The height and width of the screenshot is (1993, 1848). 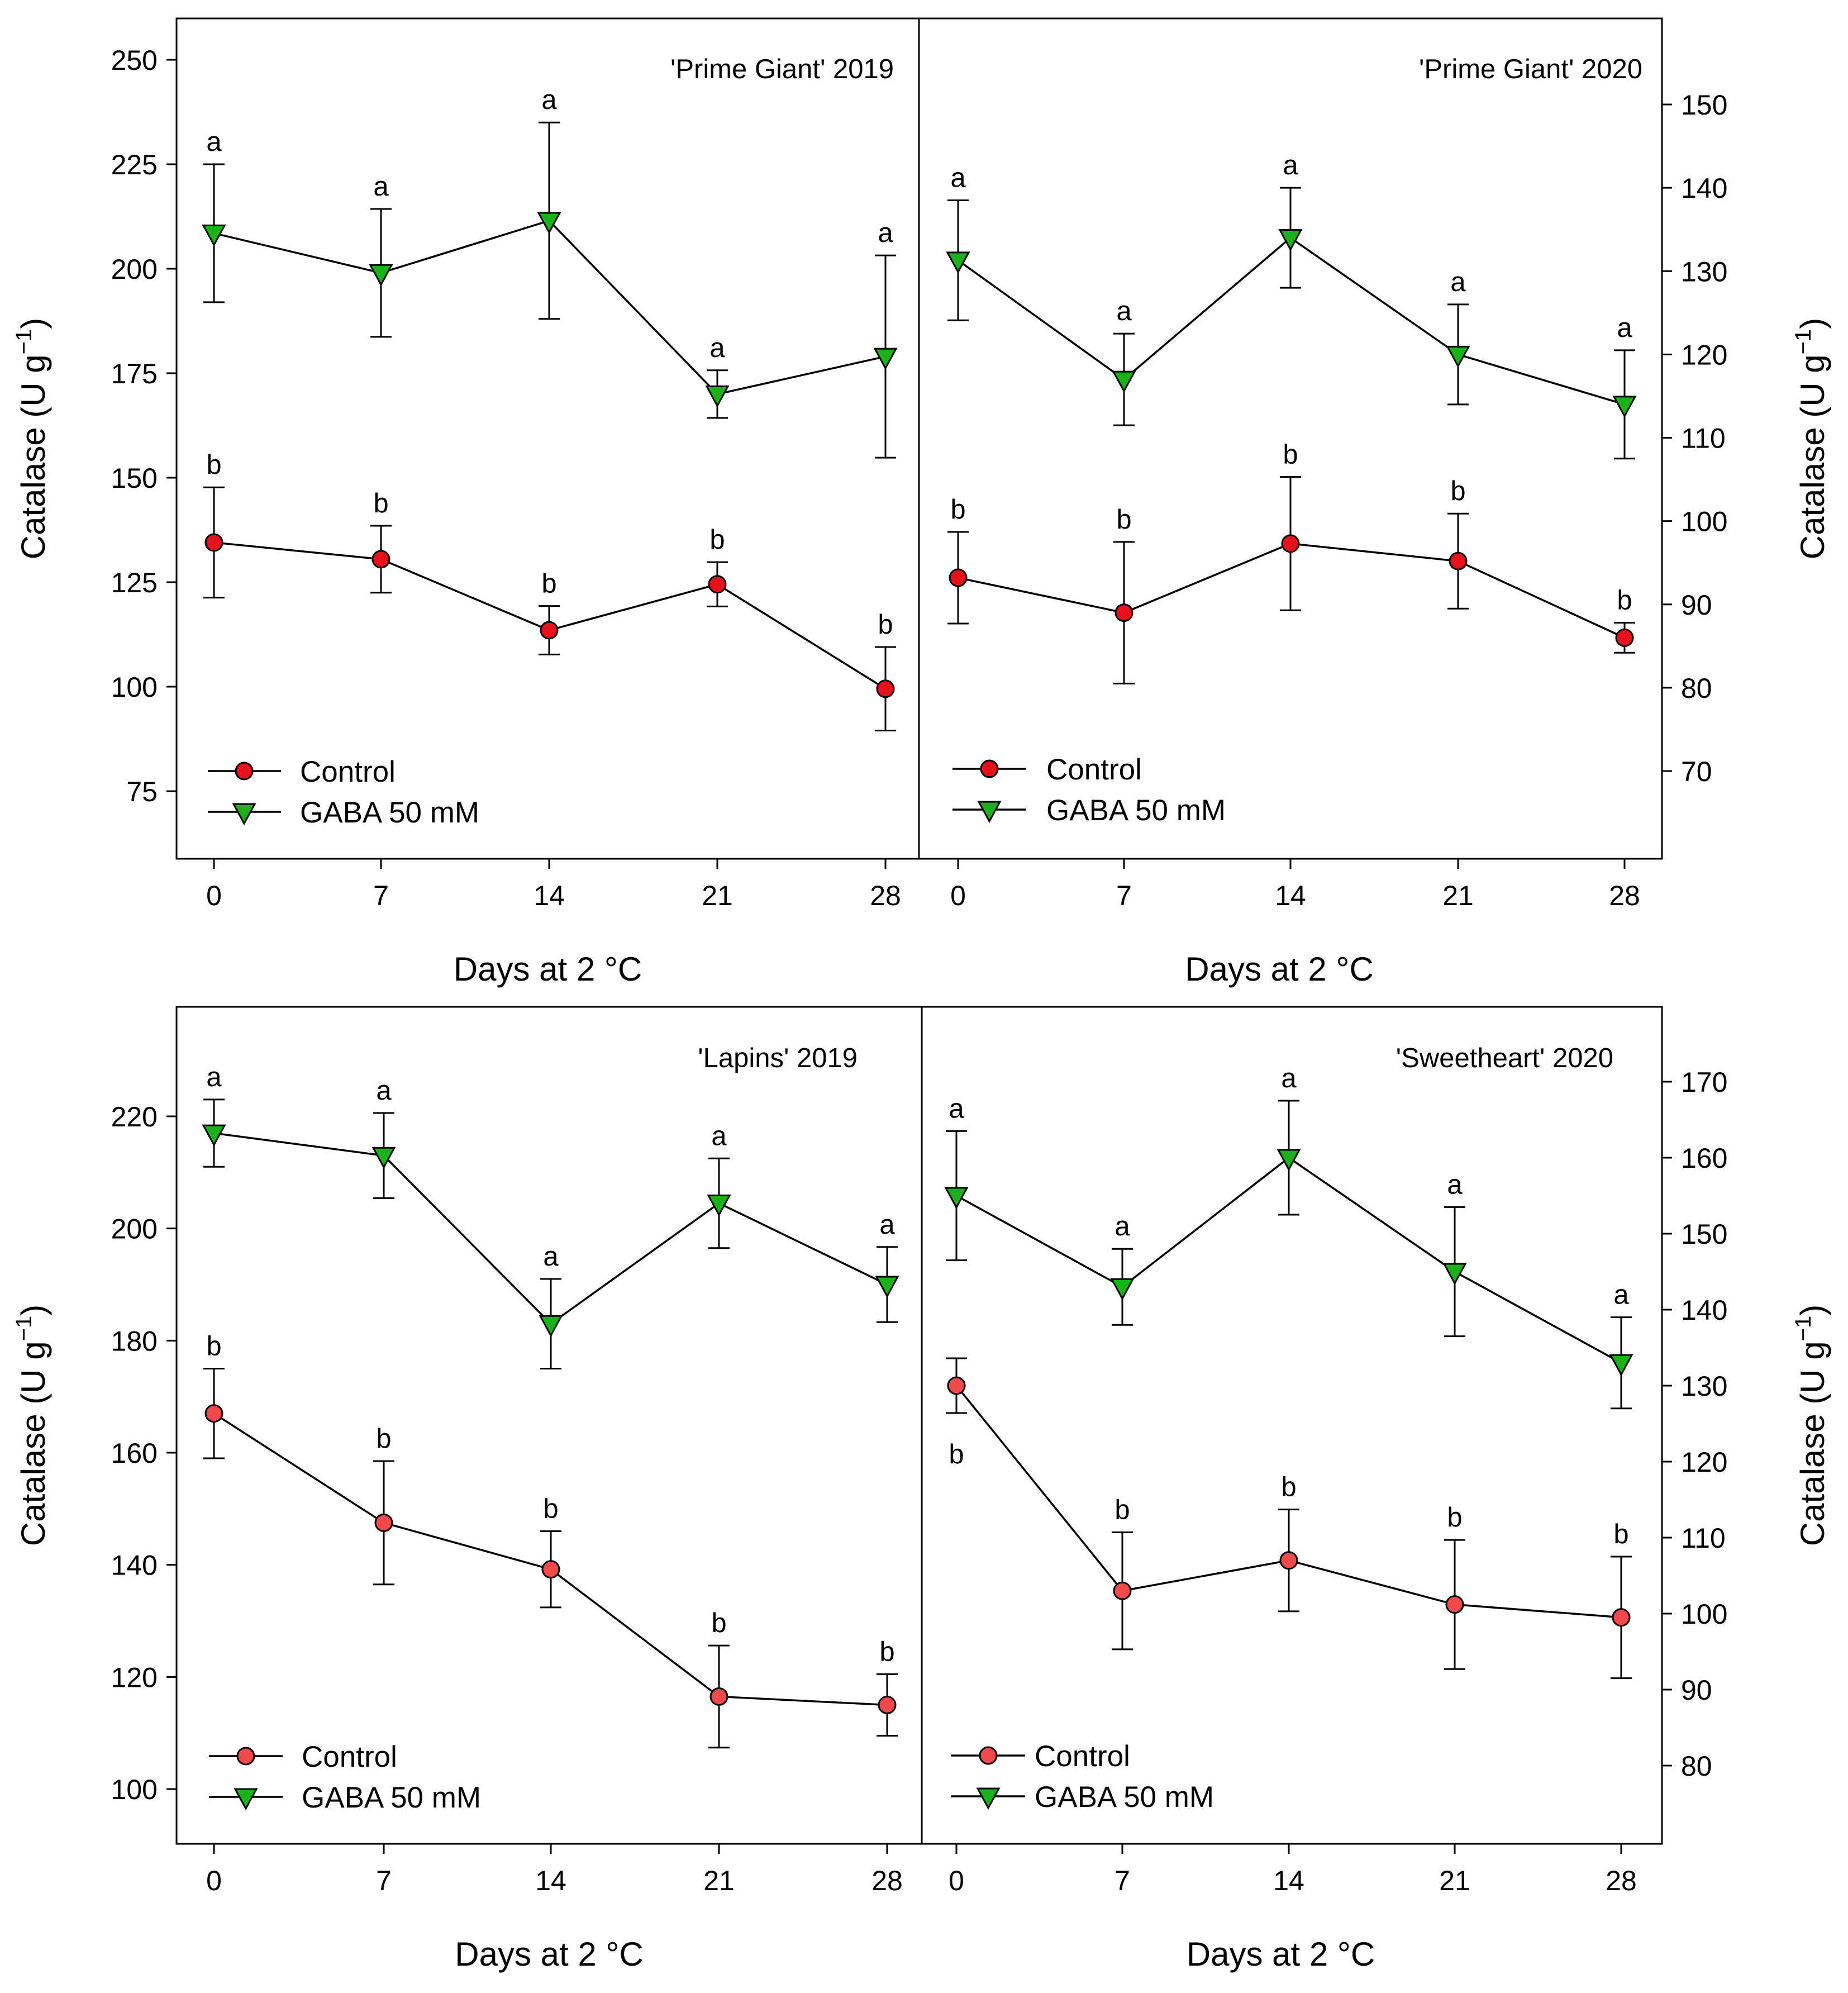 I want to click on legend-marker-triangle, so click(x=988, y=1799).